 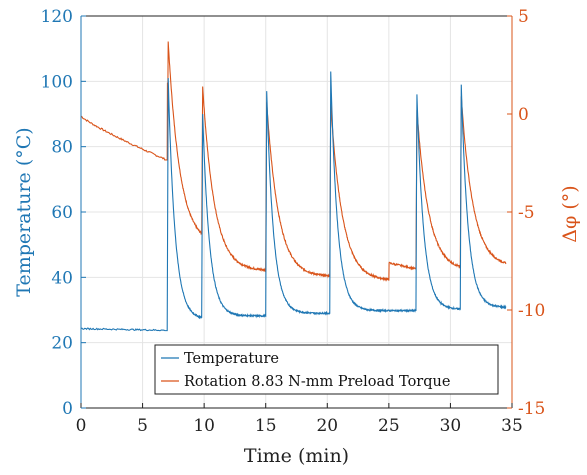 I want to click on y-left-tick-label: 80, so click(x=62, y=148).